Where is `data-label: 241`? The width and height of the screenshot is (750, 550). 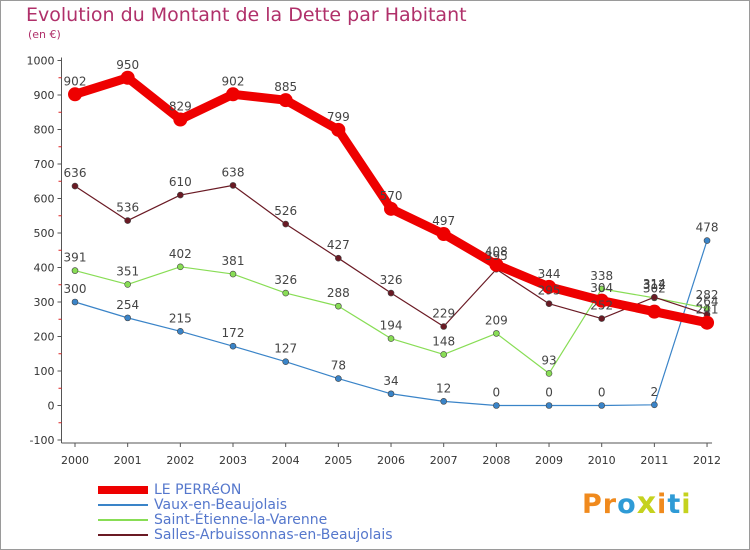 data-label: 241 is located at coordinates (707, 310).